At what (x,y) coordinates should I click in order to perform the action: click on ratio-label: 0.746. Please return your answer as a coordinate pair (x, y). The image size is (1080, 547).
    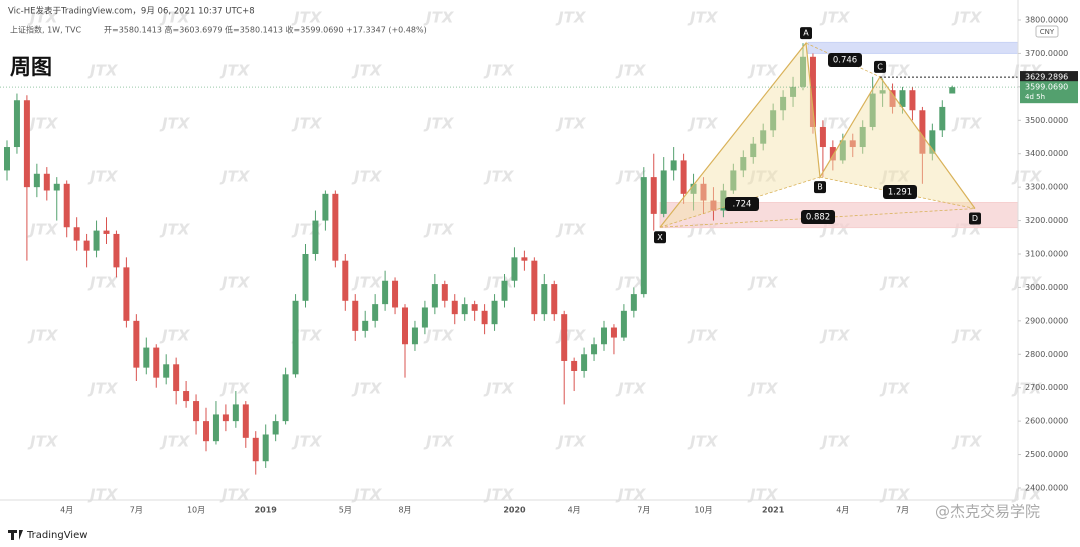
    Looking at the image, I should click on (845, 61).